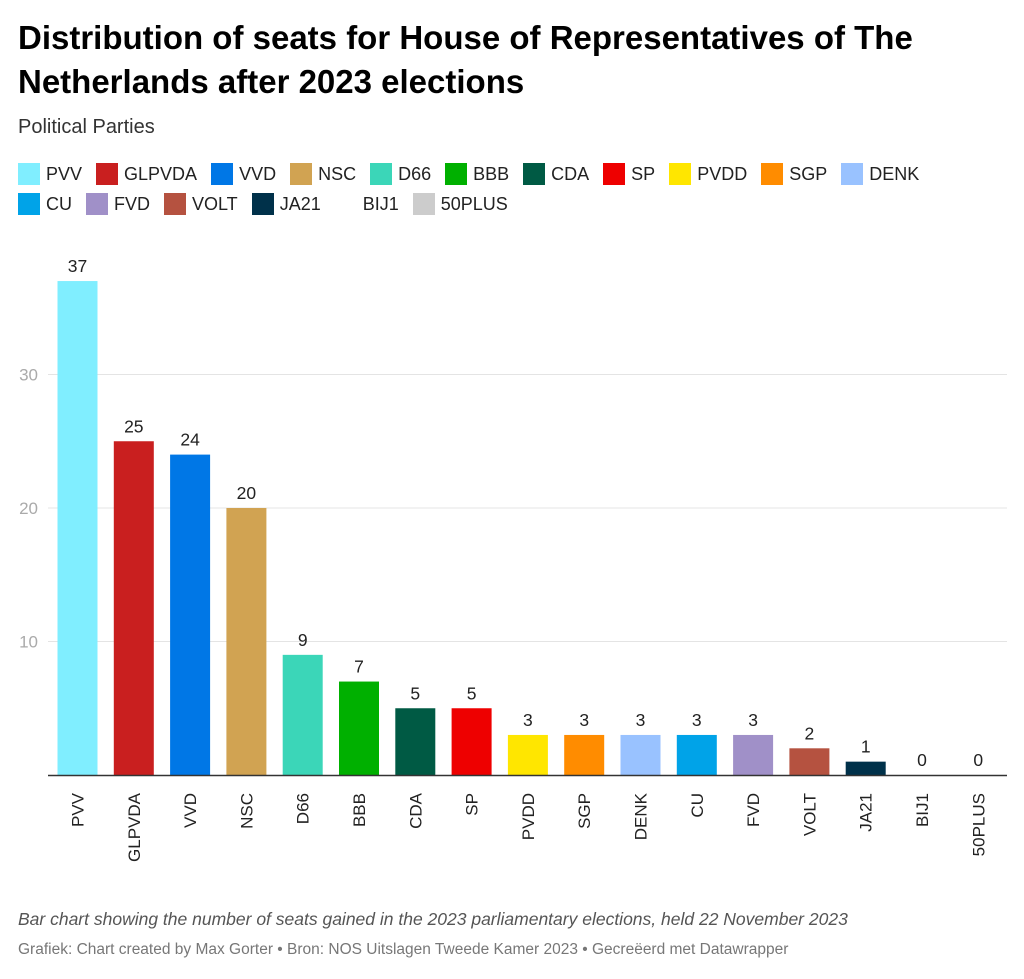 The height and width of the screenshot is (979, 1024). I want to click on x-tick-label: VVD, so click(190, 810).